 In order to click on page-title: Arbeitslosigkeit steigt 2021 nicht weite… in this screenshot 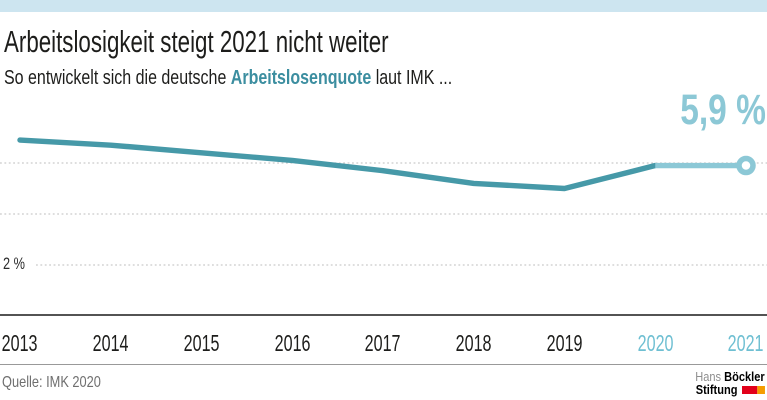, I will do `click(196, 41)`.